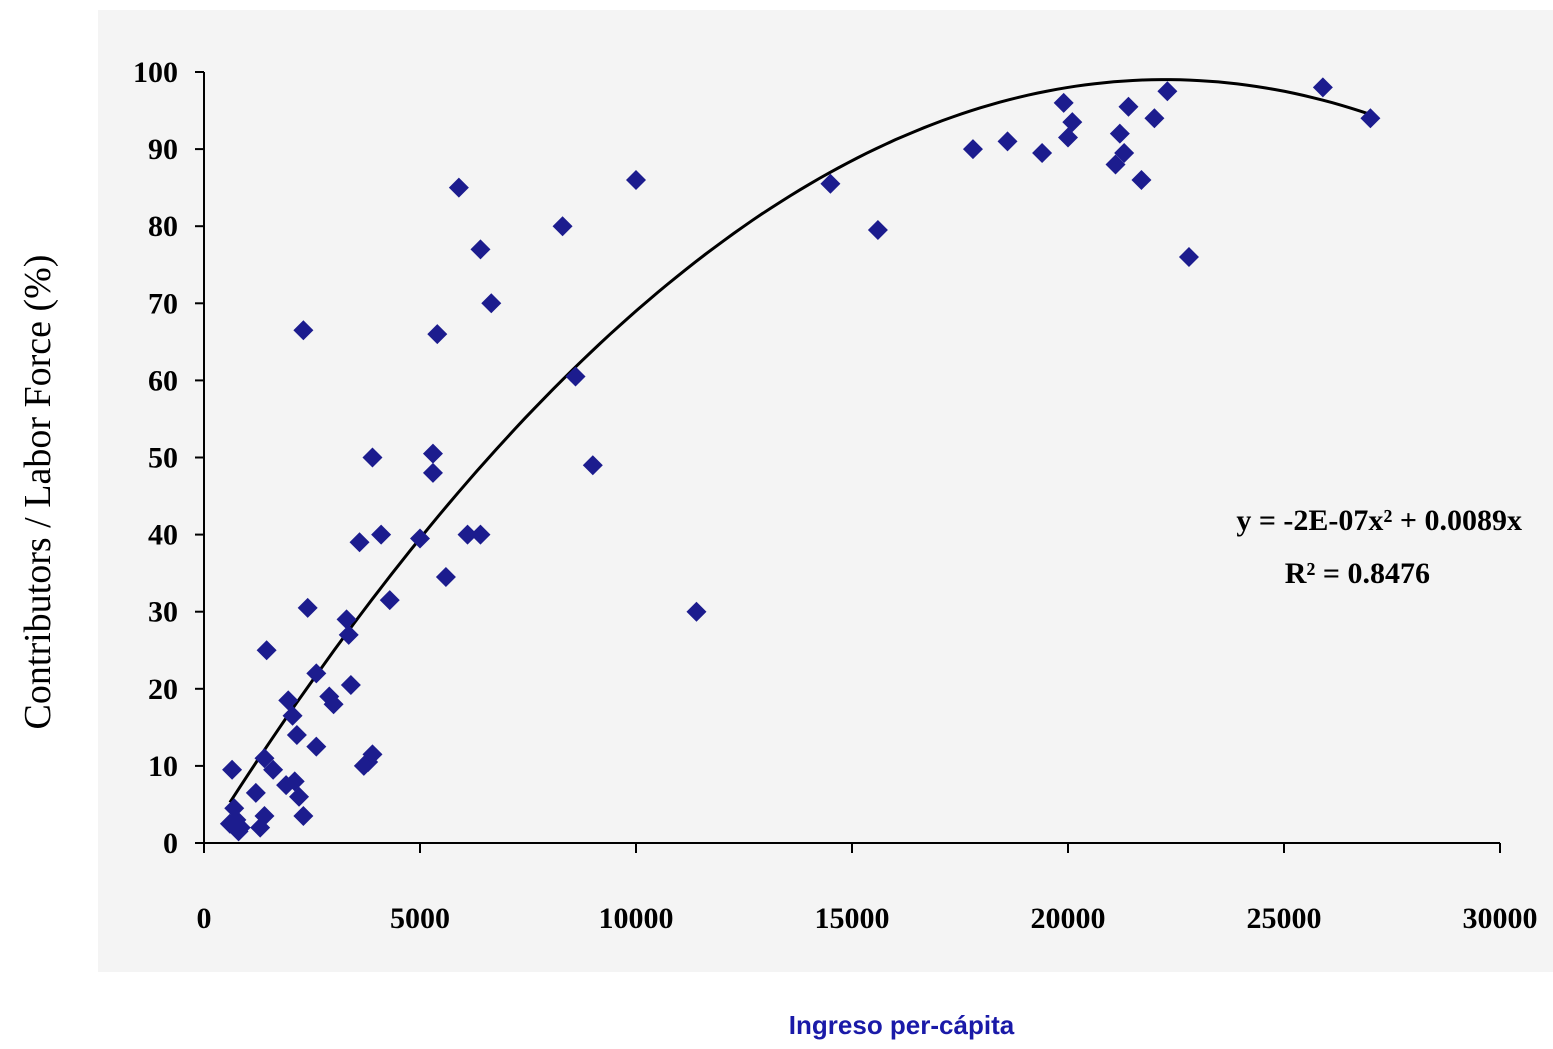 The width and height of the screenshot is (1553, 1049). What do you see at coordinates (163, 612) in the screenshot?
I see `y-tick-label: 30` at bounding box center [163, 612].